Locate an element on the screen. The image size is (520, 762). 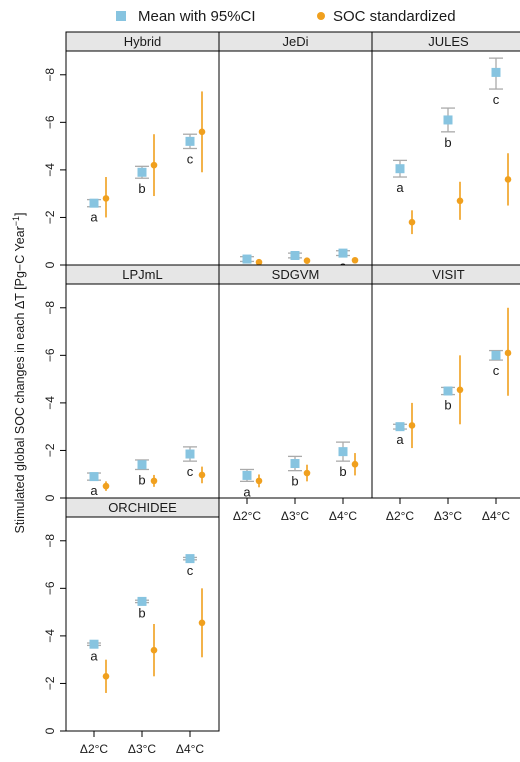
y-axis-label-superscript: −1 is located at coordinates (16, 221).